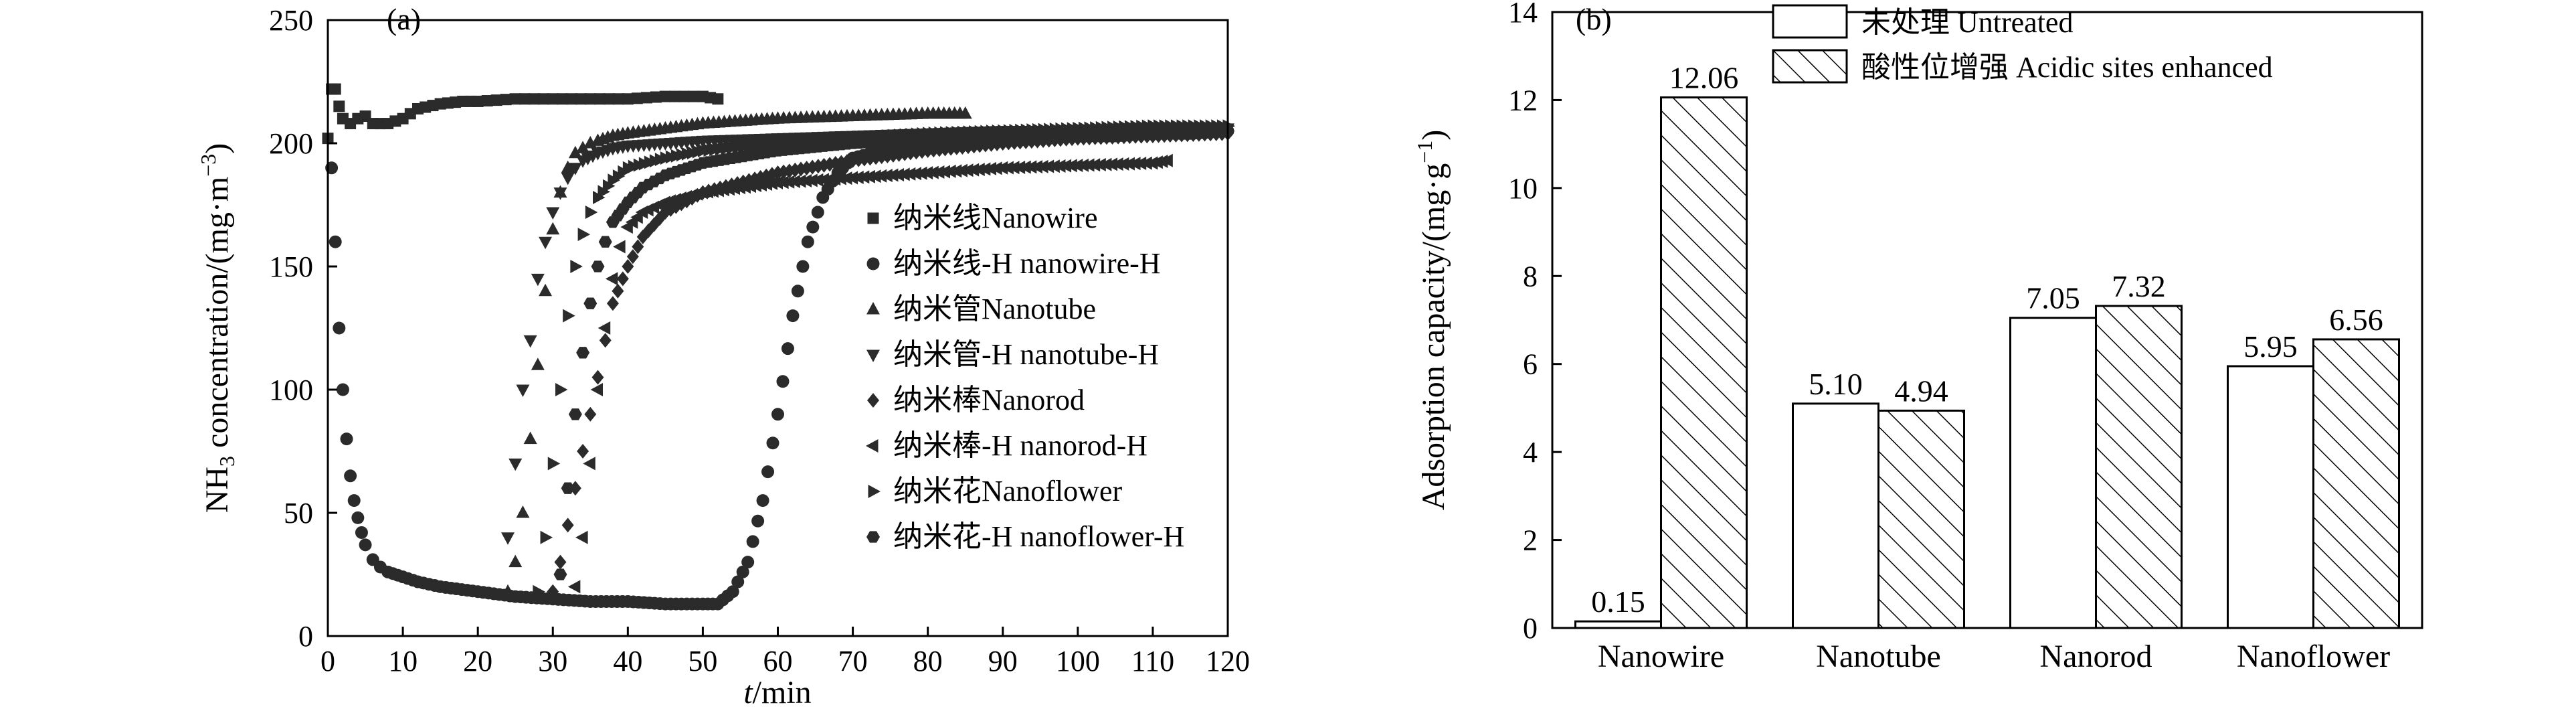 The image size is (2576, 711). Describe the element at coordinates (1078, 661) in the screenshot. I see `panel-a-x-tick-label: 100` at that location.